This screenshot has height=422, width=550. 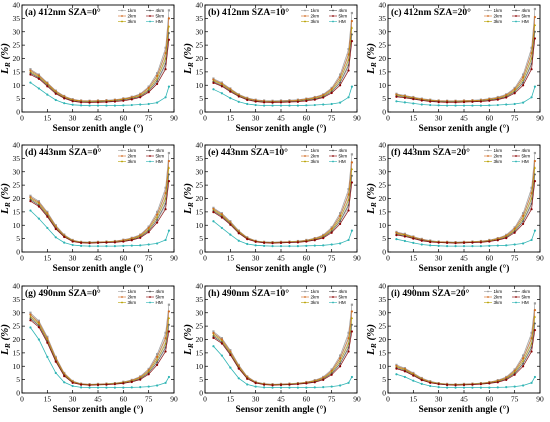 What do you see at coordinates (48, 118) in the screenshot?
I see `x-tick-label: 15` at bounding box center [48, 118].